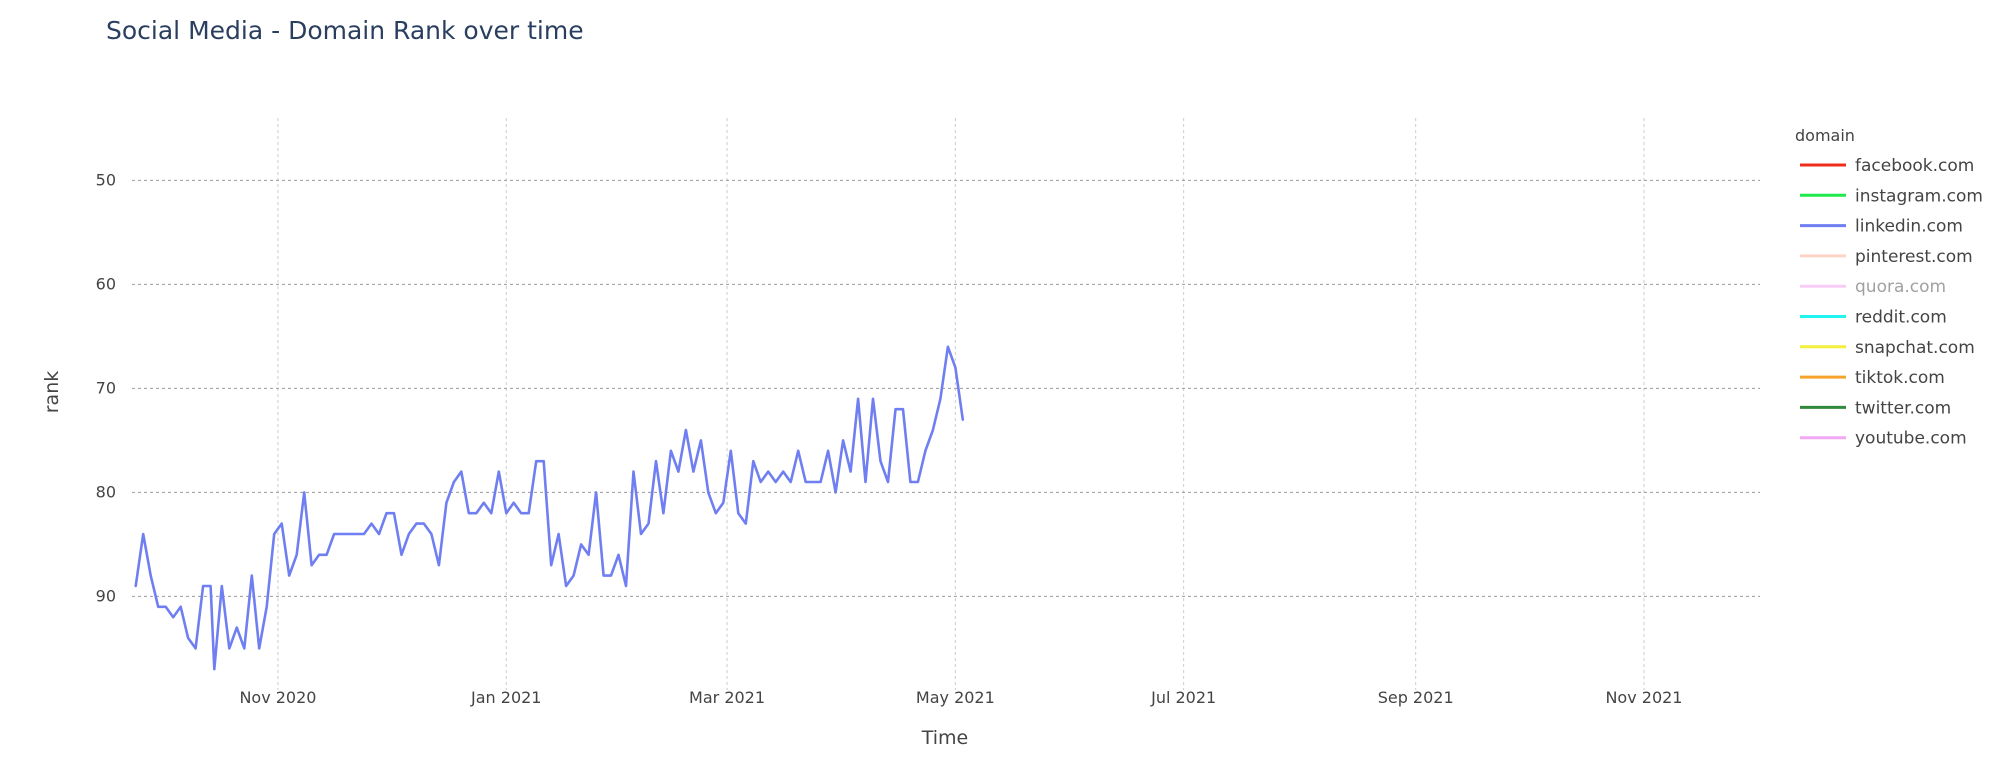  Describe the element at coordinates (1909, 227) in the screenshot. I see `legend-label: linkedin.com` at that location.